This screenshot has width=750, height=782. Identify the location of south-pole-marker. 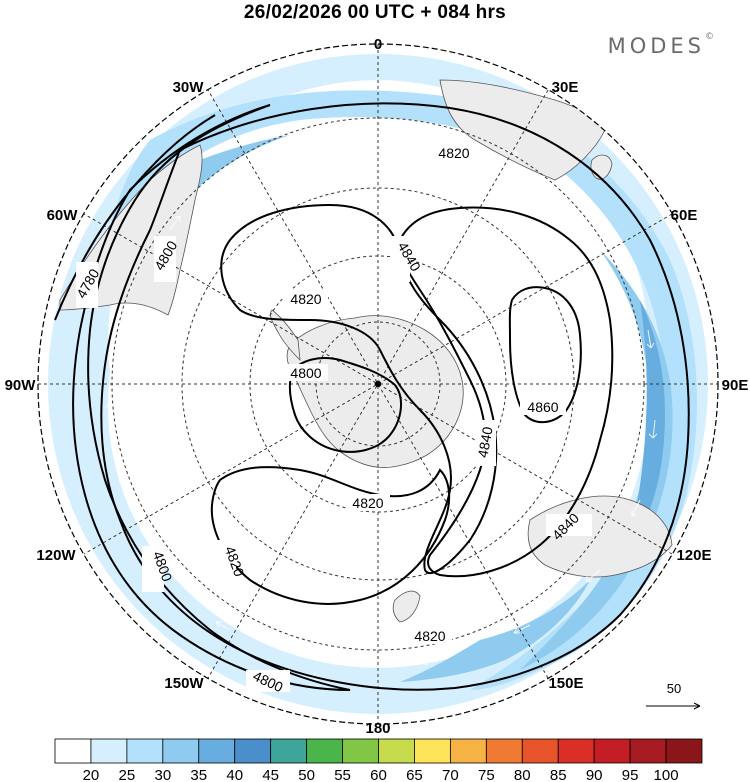
(378, 384).